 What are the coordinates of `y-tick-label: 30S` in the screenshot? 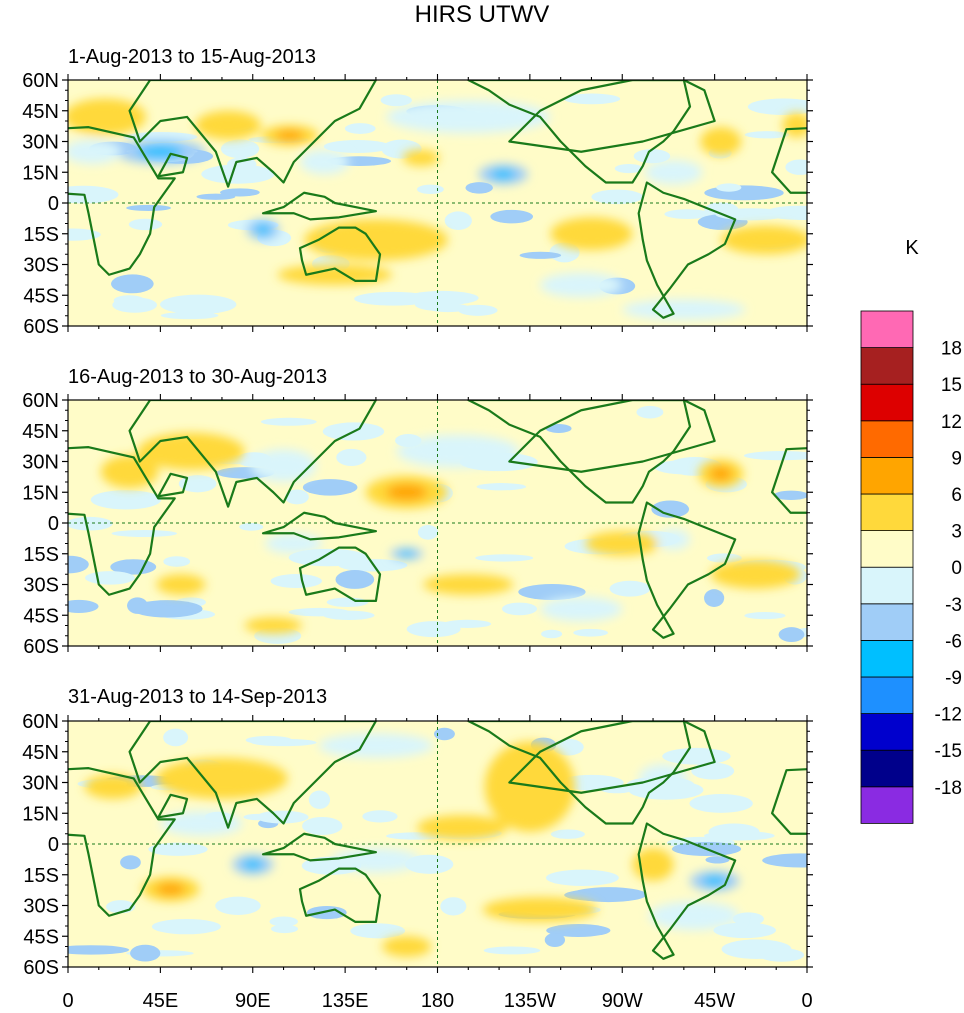 It's located at (41, 586).